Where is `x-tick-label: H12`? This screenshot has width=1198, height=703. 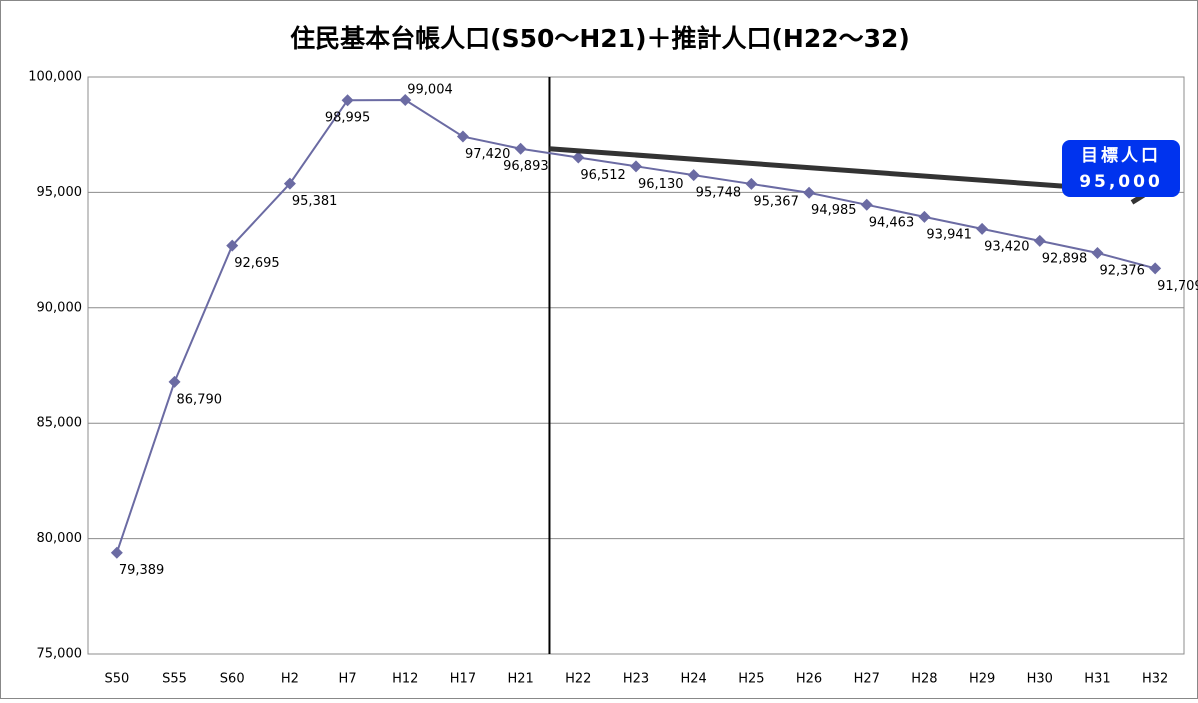 x-tick-label: H12 is located at coordinates (405, 679).